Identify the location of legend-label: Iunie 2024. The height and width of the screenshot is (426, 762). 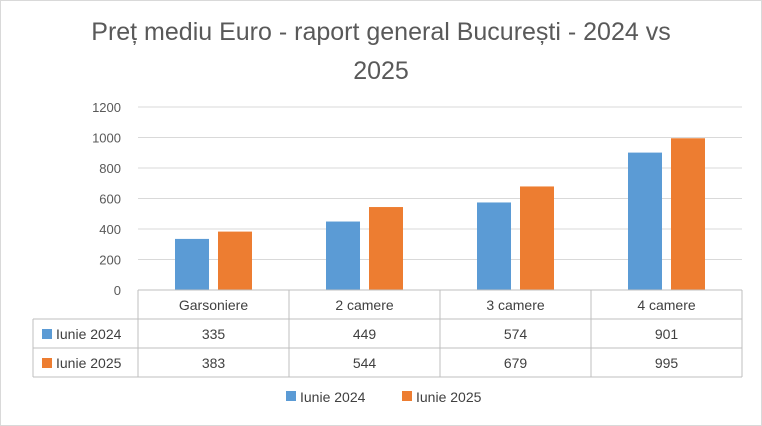
(333, 397).